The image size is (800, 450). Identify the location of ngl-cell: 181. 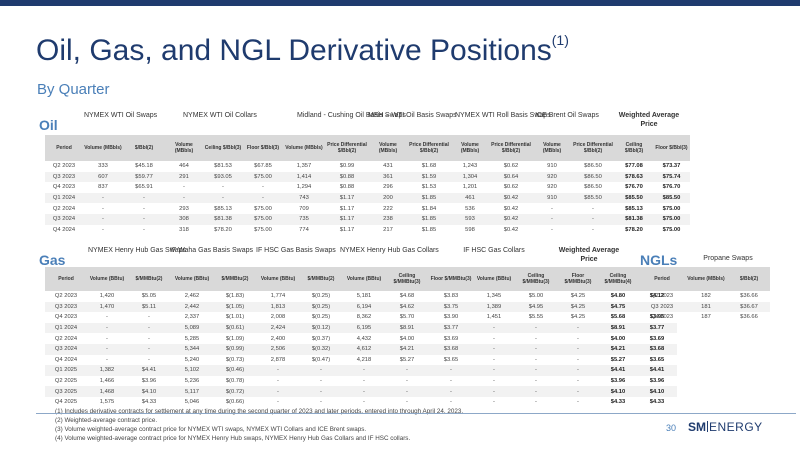
(706, 307).